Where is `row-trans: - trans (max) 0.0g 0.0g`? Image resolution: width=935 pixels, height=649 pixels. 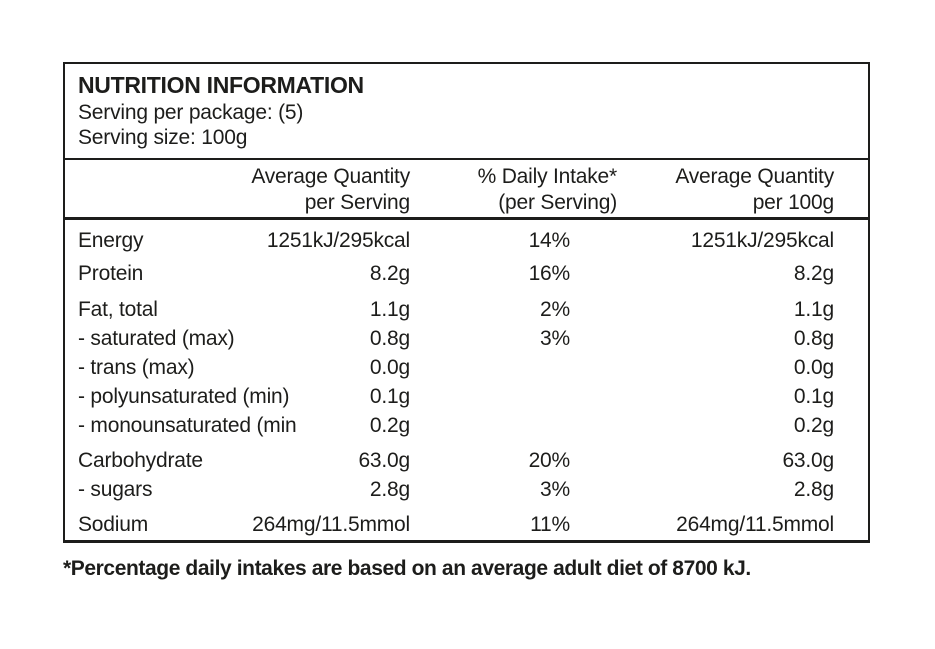 row-trans: - trans (max) 0.0g 0.0g is located at coordinates (466, 367).